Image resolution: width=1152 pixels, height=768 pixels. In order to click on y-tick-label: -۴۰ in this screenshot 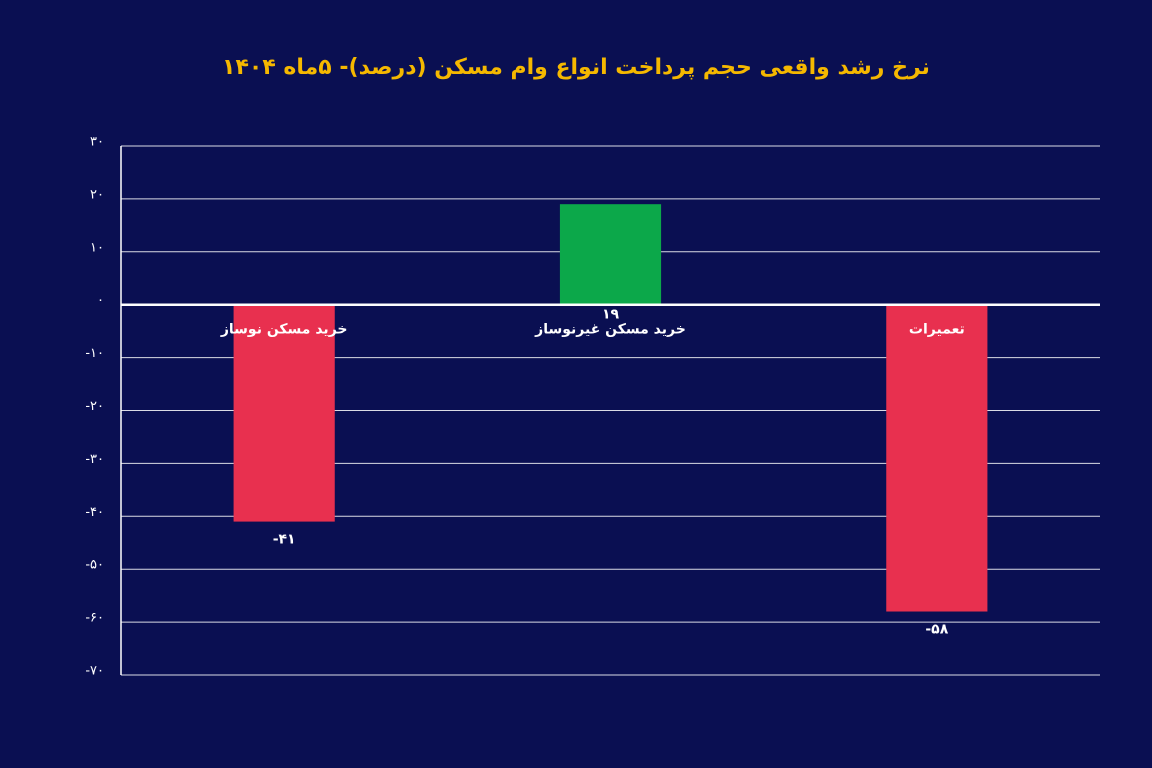, I will do `click(94, 512)`.